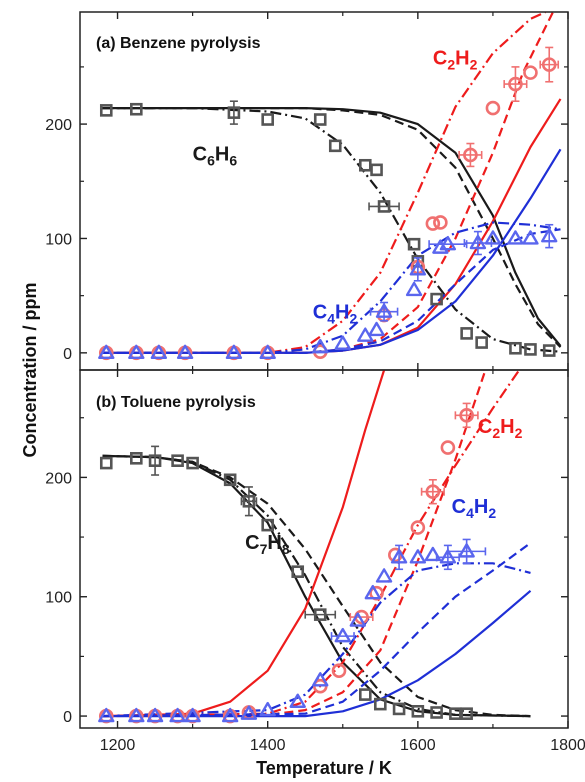  What do you see at coordinates (178, 43) in the screenshot?
I see `panel-title: (a) Benzene pyrolysis` at bounding box center [178, 43].